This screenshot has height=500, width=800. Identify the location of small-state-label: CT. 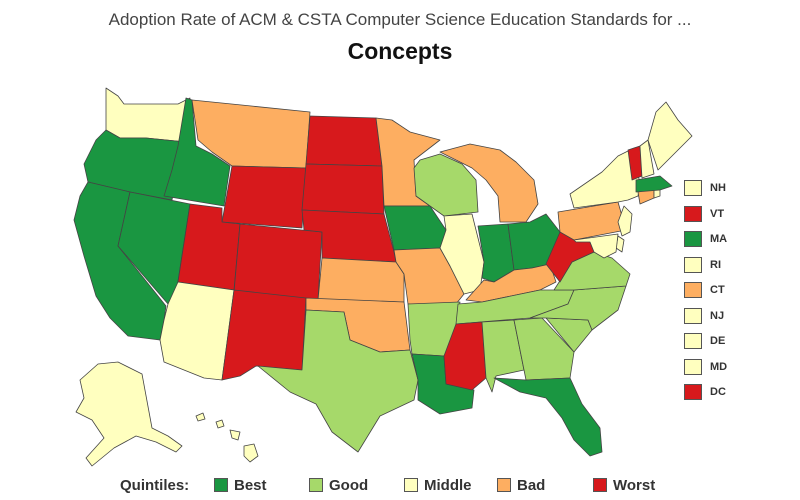
(717, 290).